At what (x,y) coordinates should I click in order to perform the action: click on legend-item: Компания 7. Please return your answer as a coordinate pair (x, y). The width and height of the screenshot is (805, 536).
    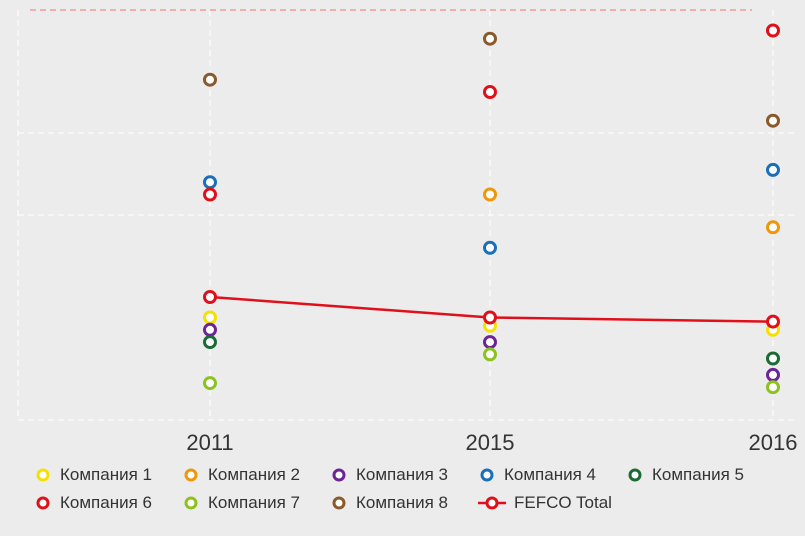
    Looking at the image, I should click on (256, 503).